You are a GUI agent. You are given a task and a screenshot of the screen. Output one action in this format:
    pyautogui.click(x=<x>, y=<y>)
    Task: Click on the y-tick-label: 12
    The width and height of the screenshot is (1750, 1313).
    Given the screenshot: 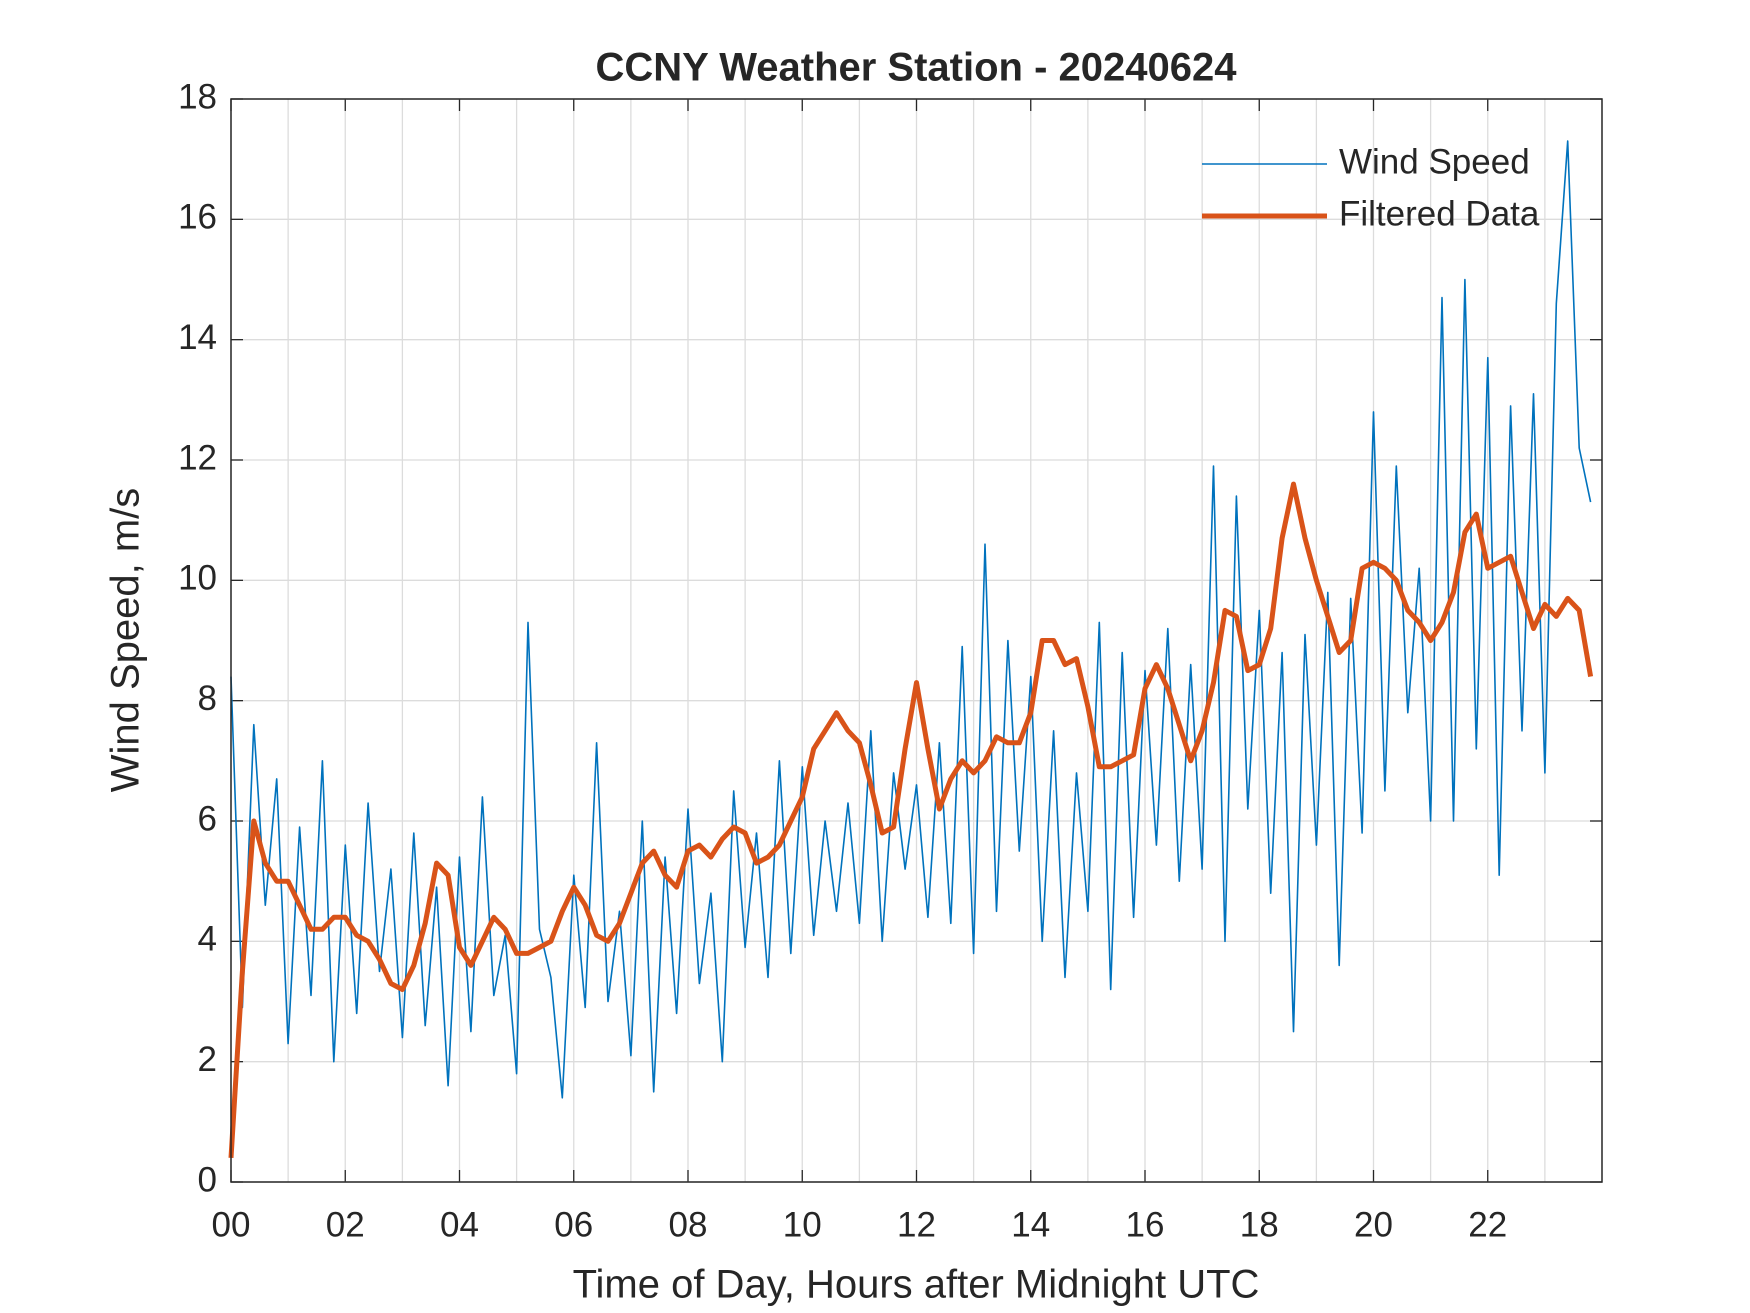 What is the action you would take?
    pyautogui.click(x=197, y=457)
    